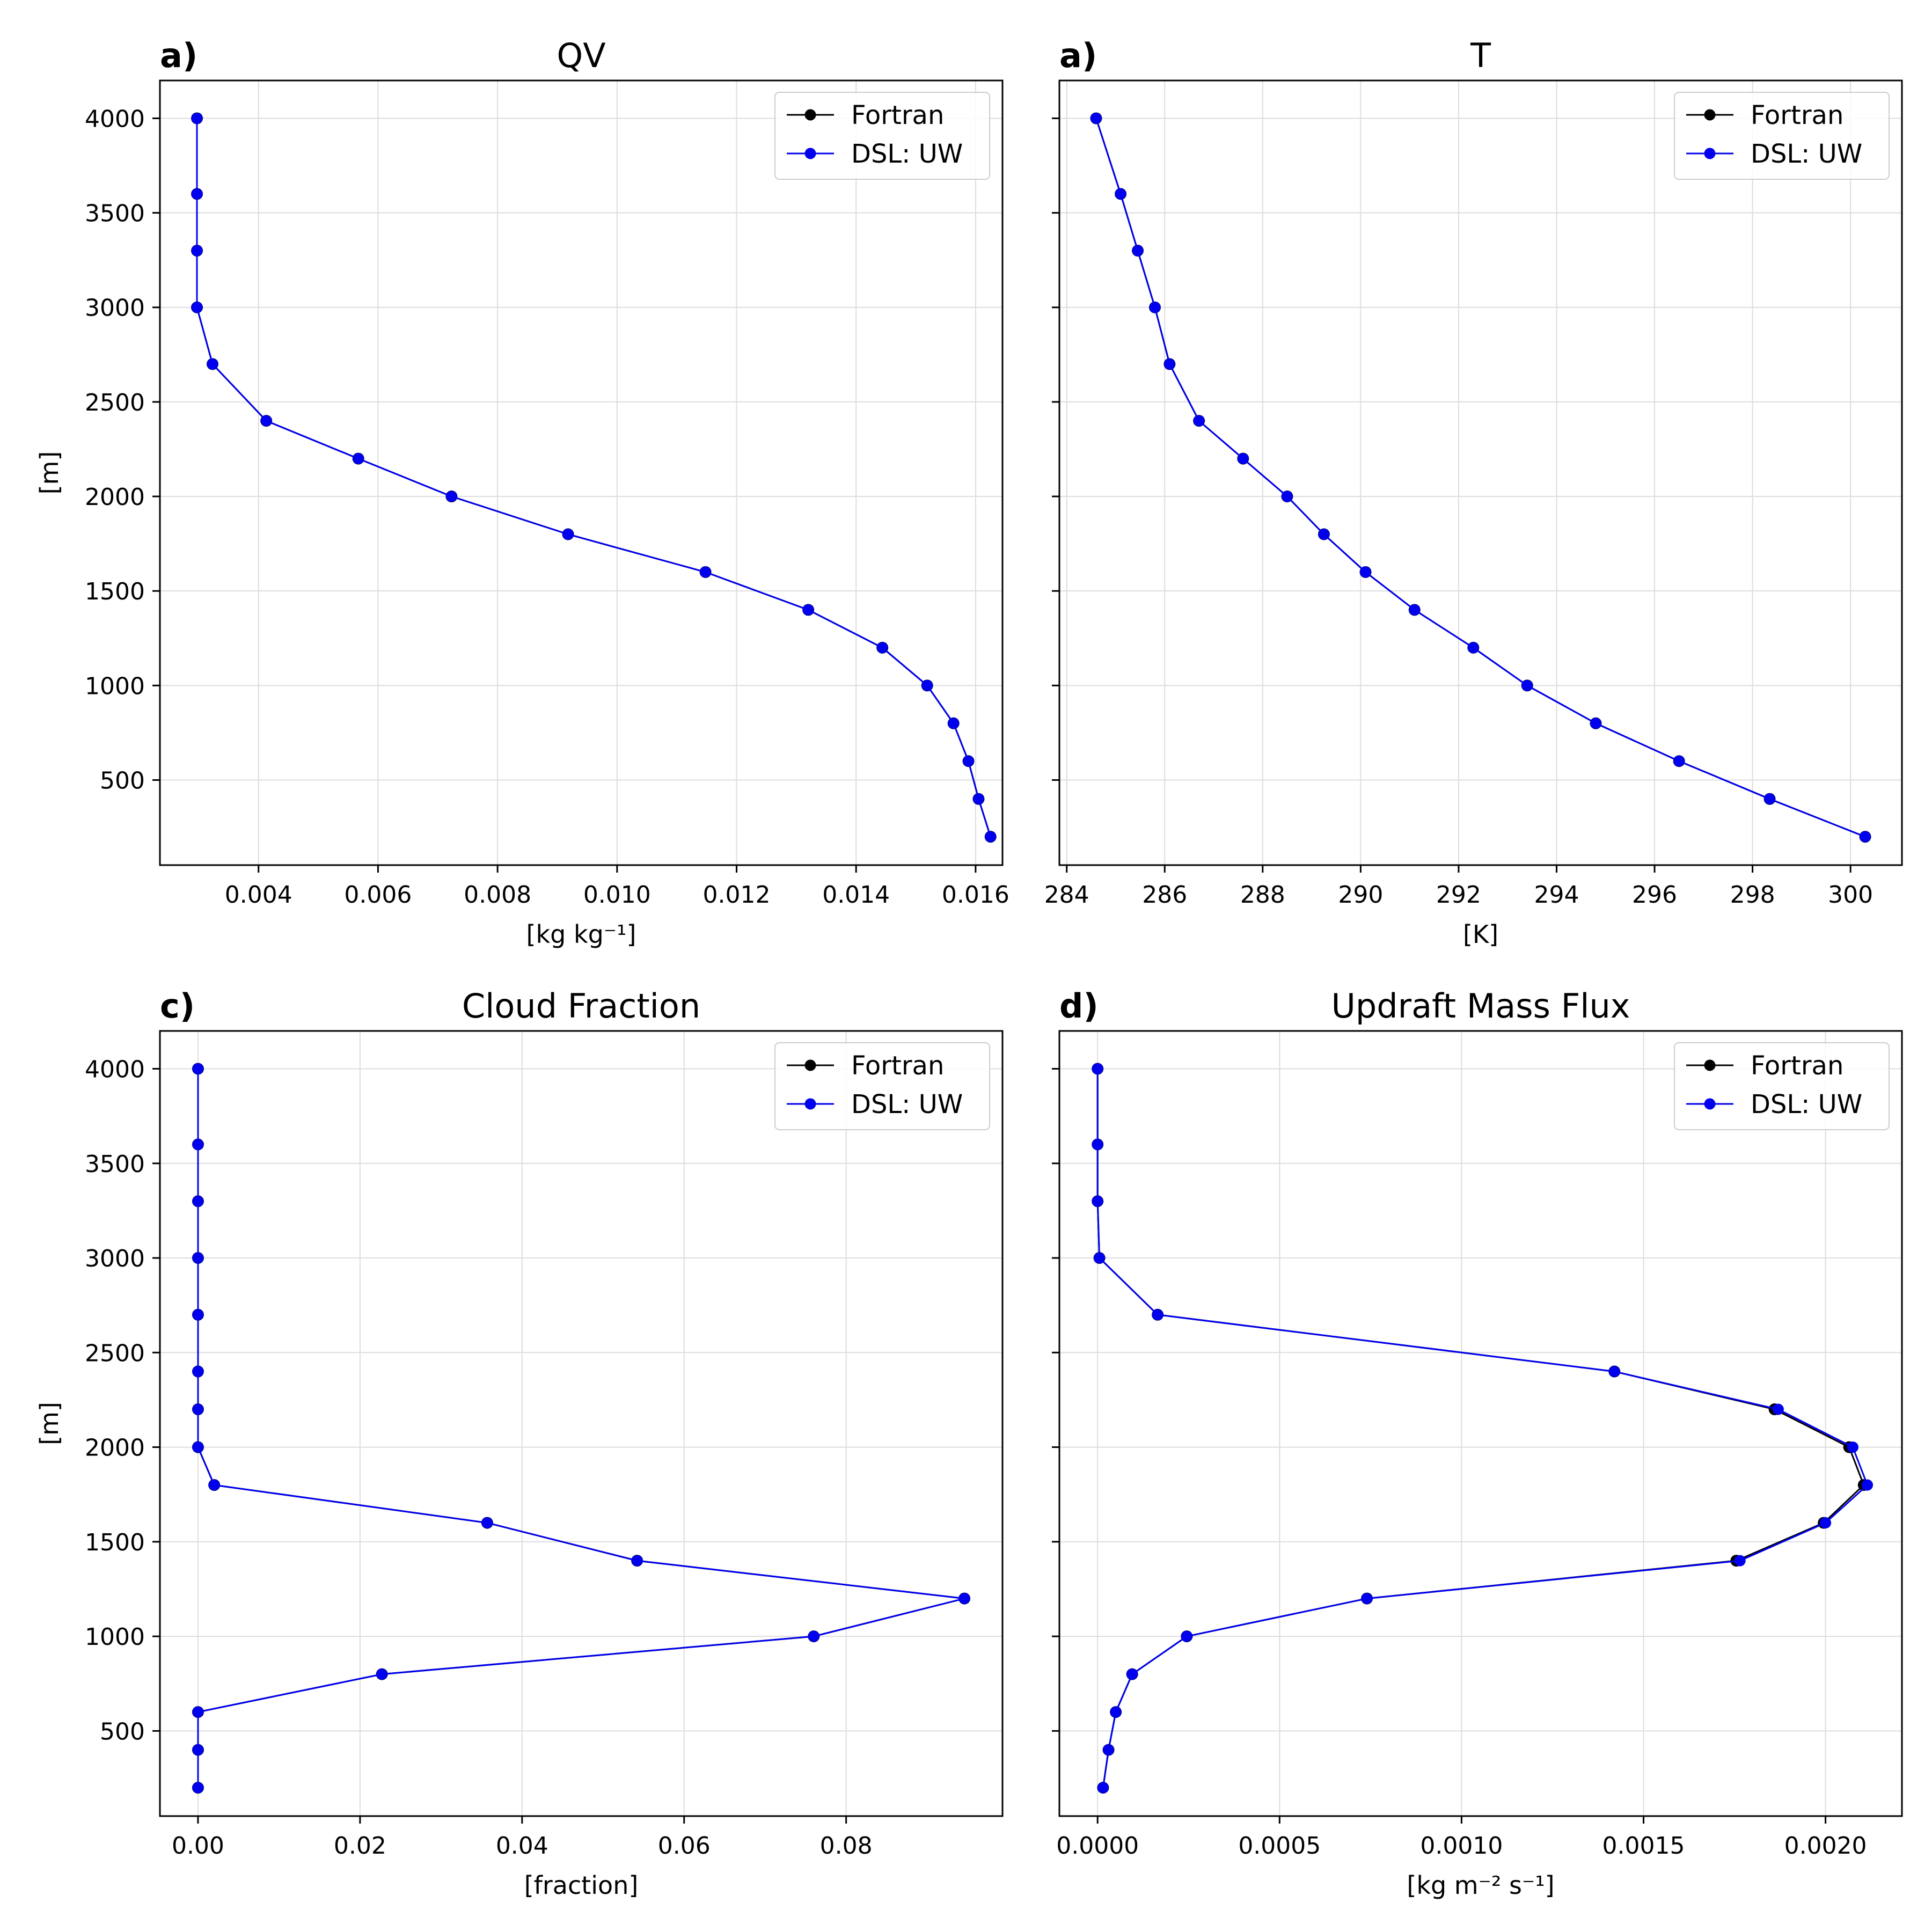 Image resolution: width=1932 pixels, height=1932 pixels. What do you see at coordinates (1279, 1846) in the screenshot?
I see `x-tick-label: 0.0005` at bounding box center [1279, 1846].